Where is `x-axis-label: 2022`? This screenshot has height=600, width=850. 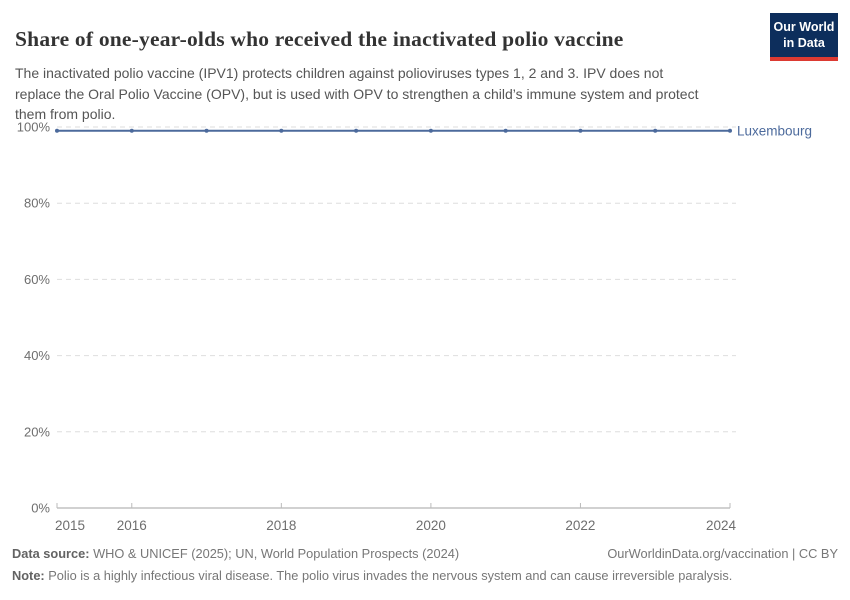 x-axis-label: 2022 is located at coordinates (580, 525).